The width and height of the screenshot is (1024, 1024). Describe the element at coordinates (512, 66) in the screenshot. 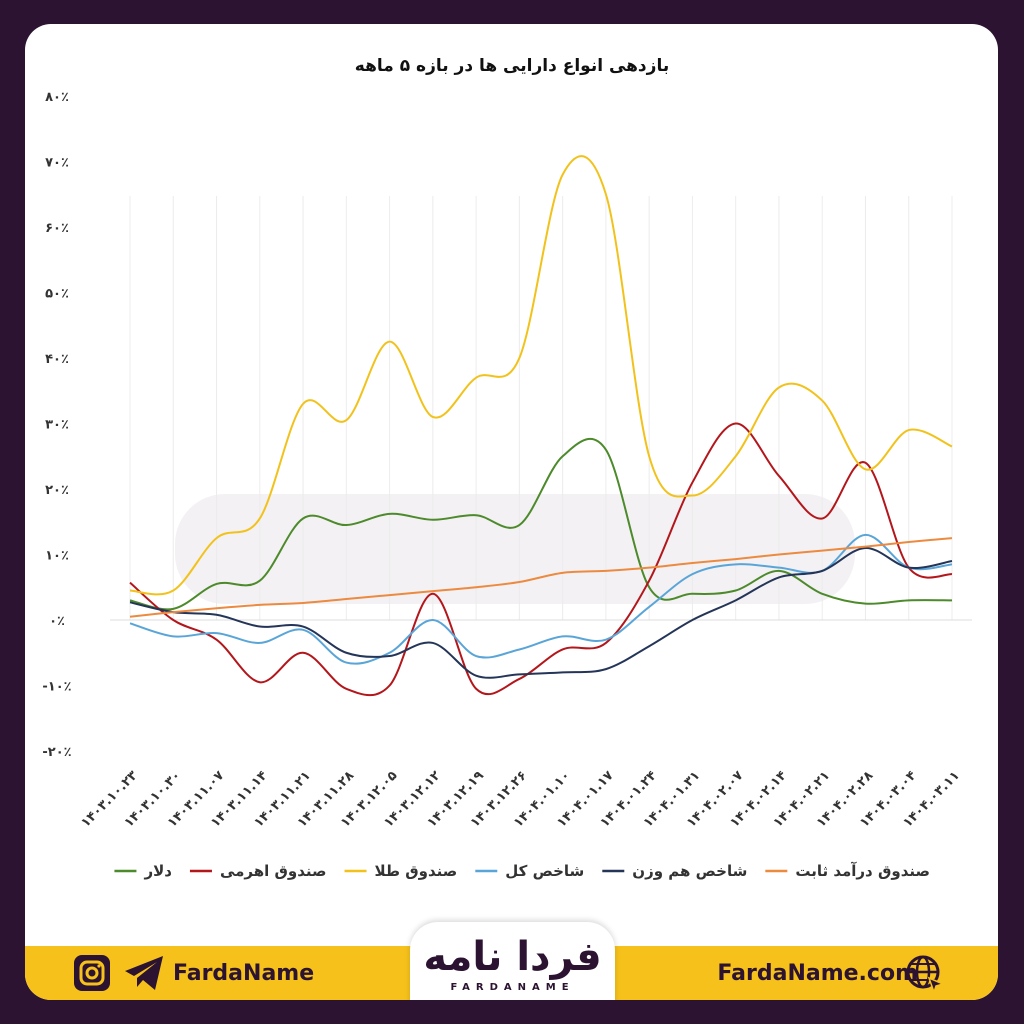

I see `chart-title: بازدهی انواع دارایی ها در بازه ۵ ماهه` at that location.